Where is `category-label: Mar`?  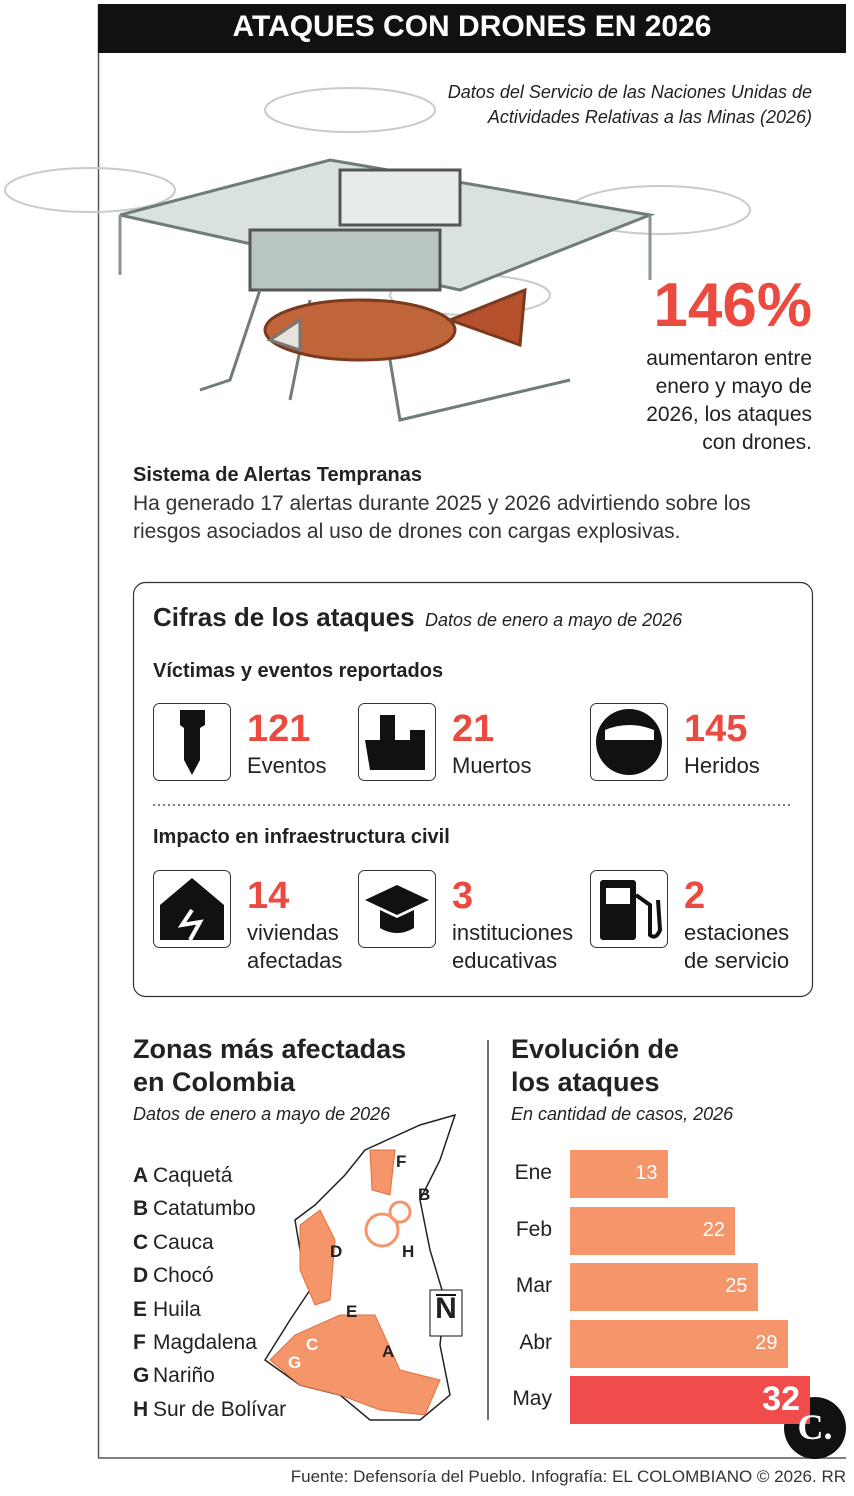
category-label: Mar is located at coordinates (533, 1285).